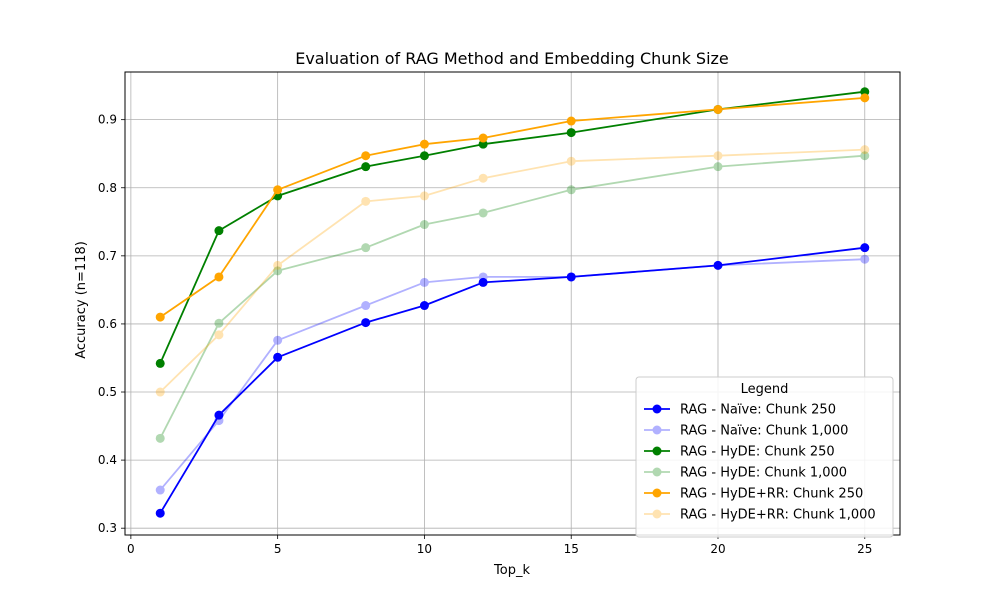 The width and height of the screenshot is (1000, 600). Describe the element at coordinates (107, 460) in the screenshot. I see `y-tick-label: 0.4` at that location.